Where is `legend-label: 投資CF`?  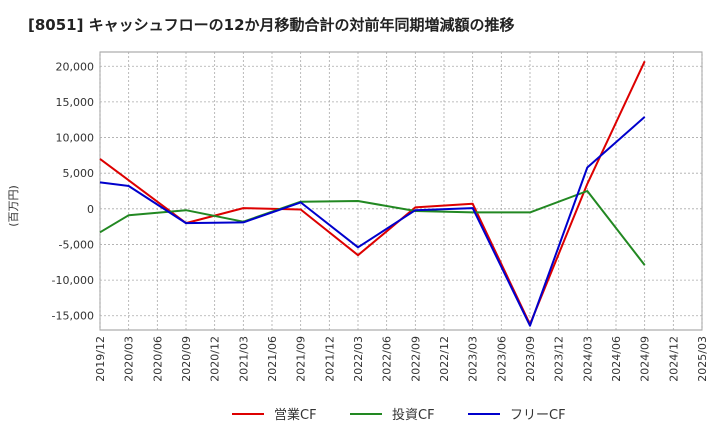 legend-label: 投資CF is located at coordinates (413, 415).